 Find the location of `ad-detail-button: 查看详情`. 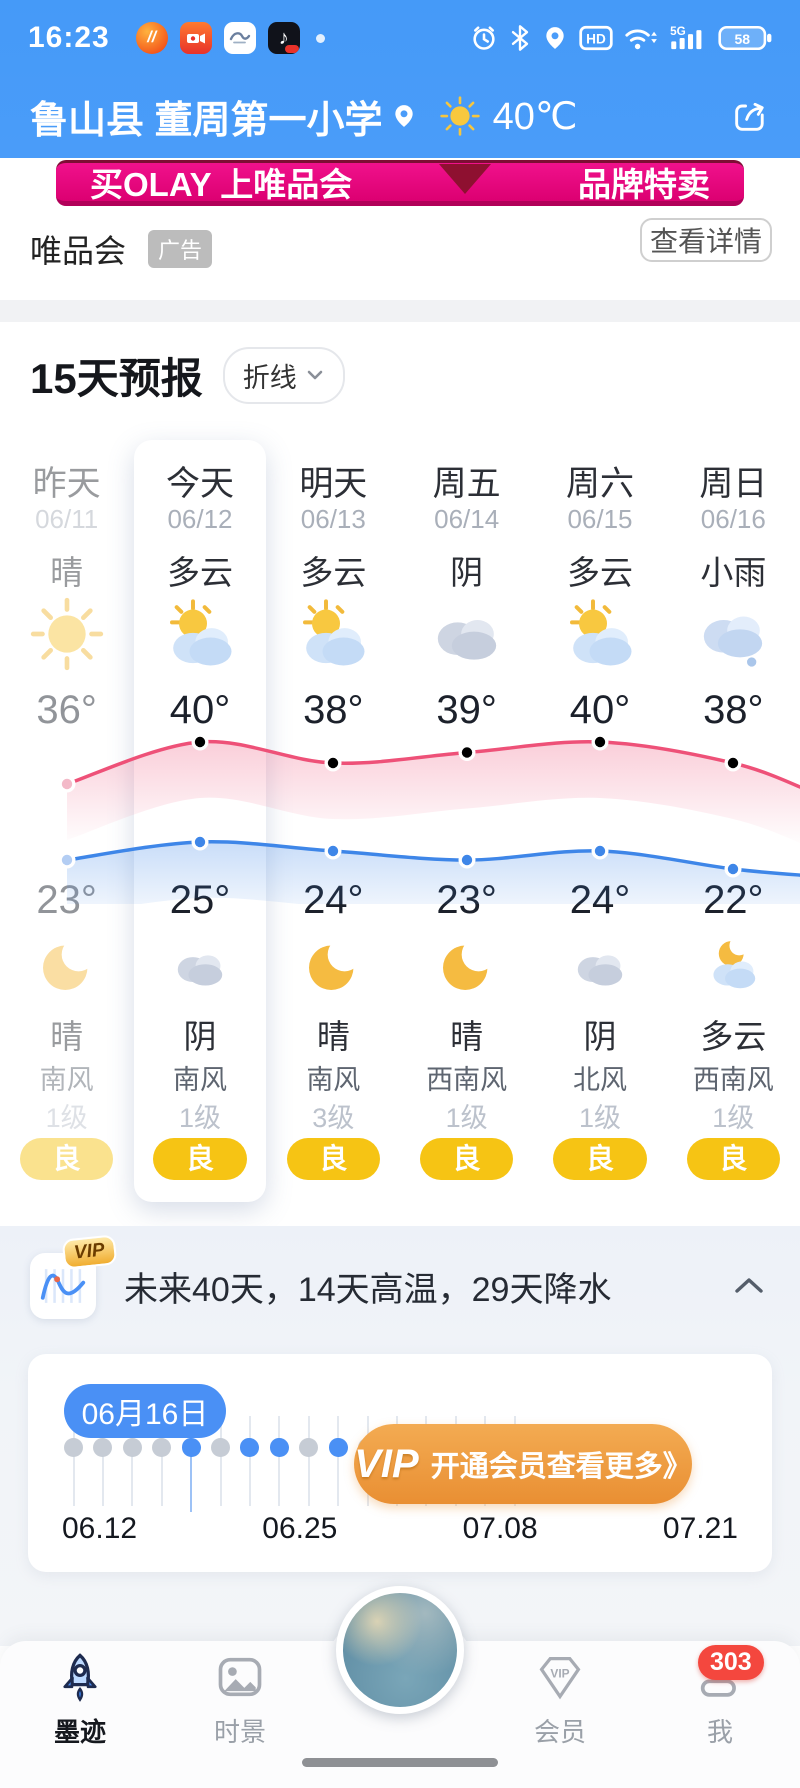

ad-detail-button: 查看详情 is located at coordinates (706, 240).